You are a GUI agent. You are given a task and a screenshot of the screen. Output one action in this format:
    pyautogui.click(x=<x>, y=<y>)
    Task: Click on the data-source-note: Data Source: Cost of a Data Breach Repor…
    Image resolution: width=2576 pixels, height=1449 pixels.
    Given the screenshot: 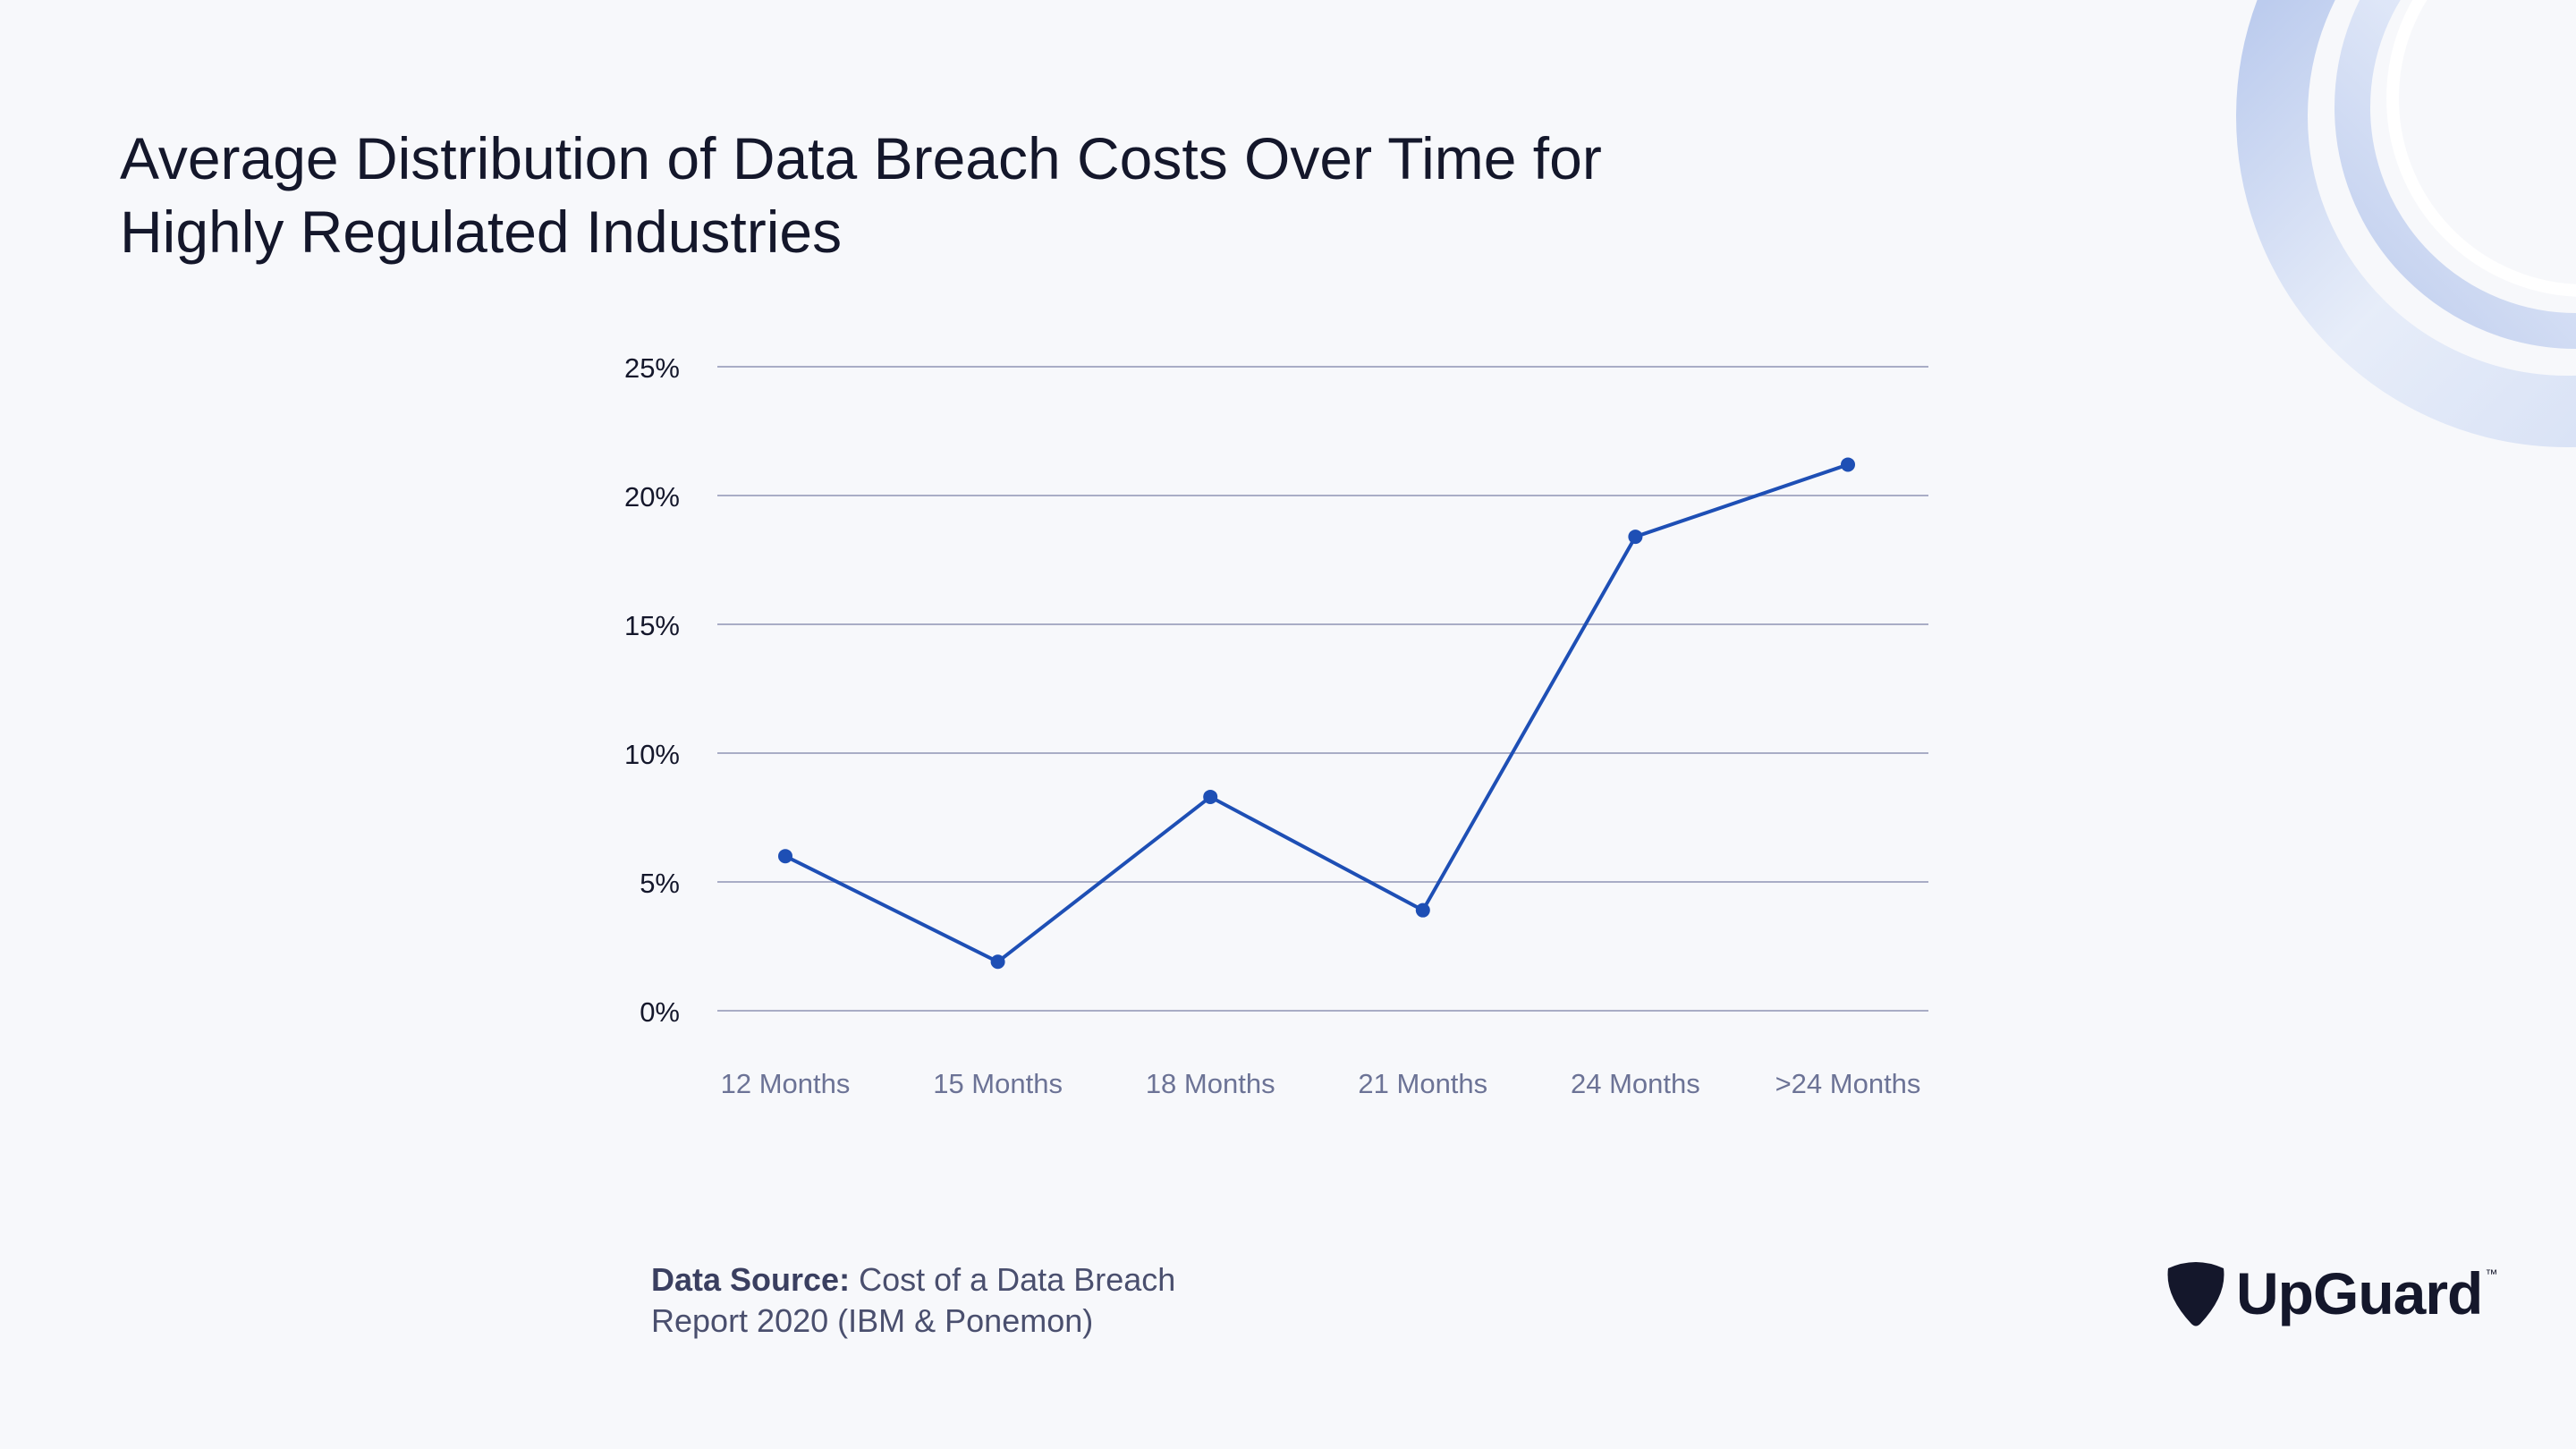 What is the action you would take?
    pyautogui.click(x=913, y=1300)
    